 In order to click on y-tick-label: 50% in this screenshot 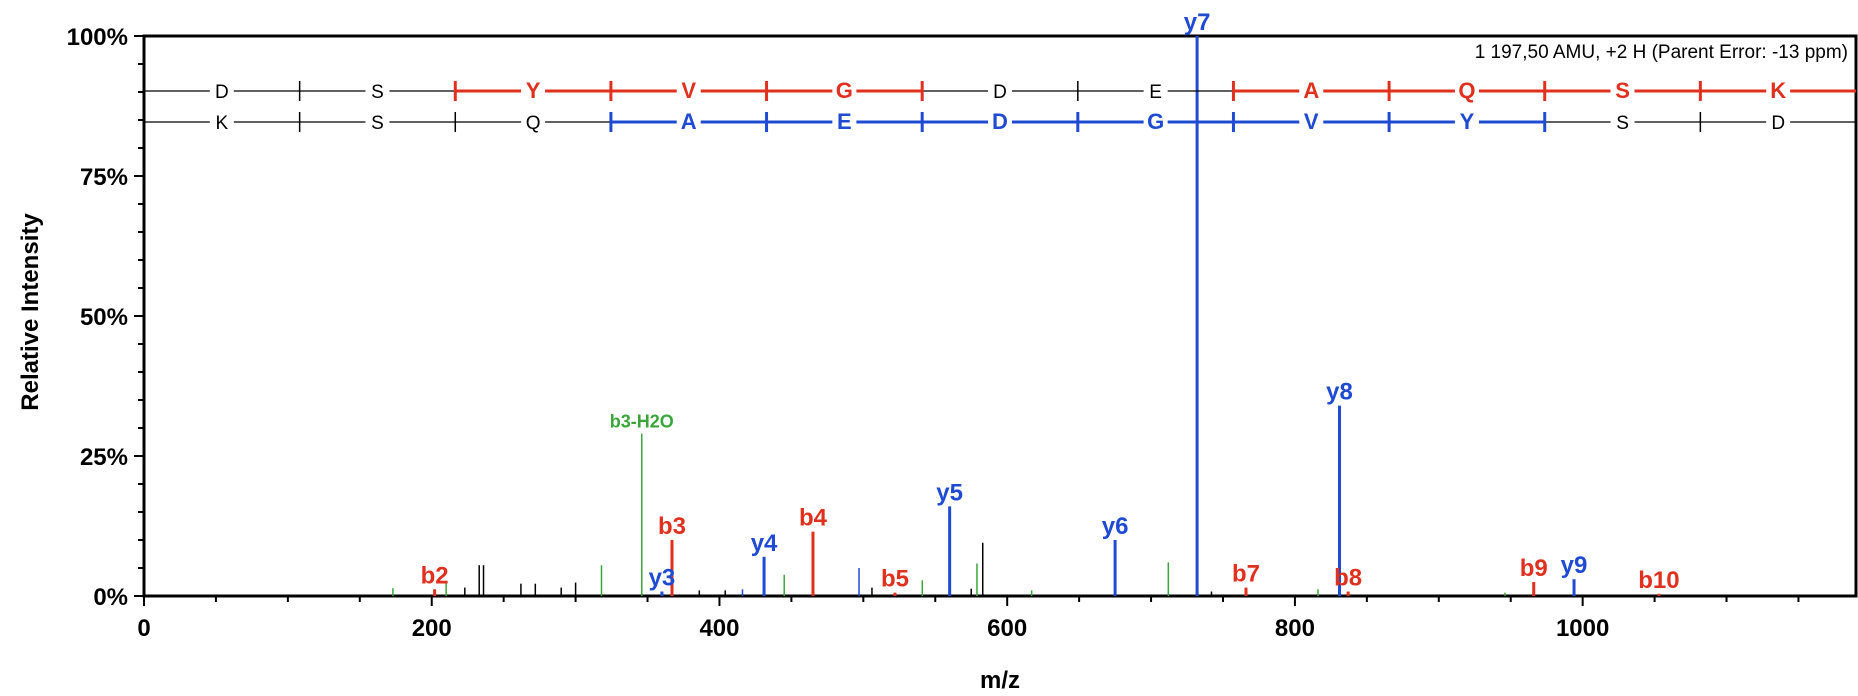, I will do `click(104, 317)`.